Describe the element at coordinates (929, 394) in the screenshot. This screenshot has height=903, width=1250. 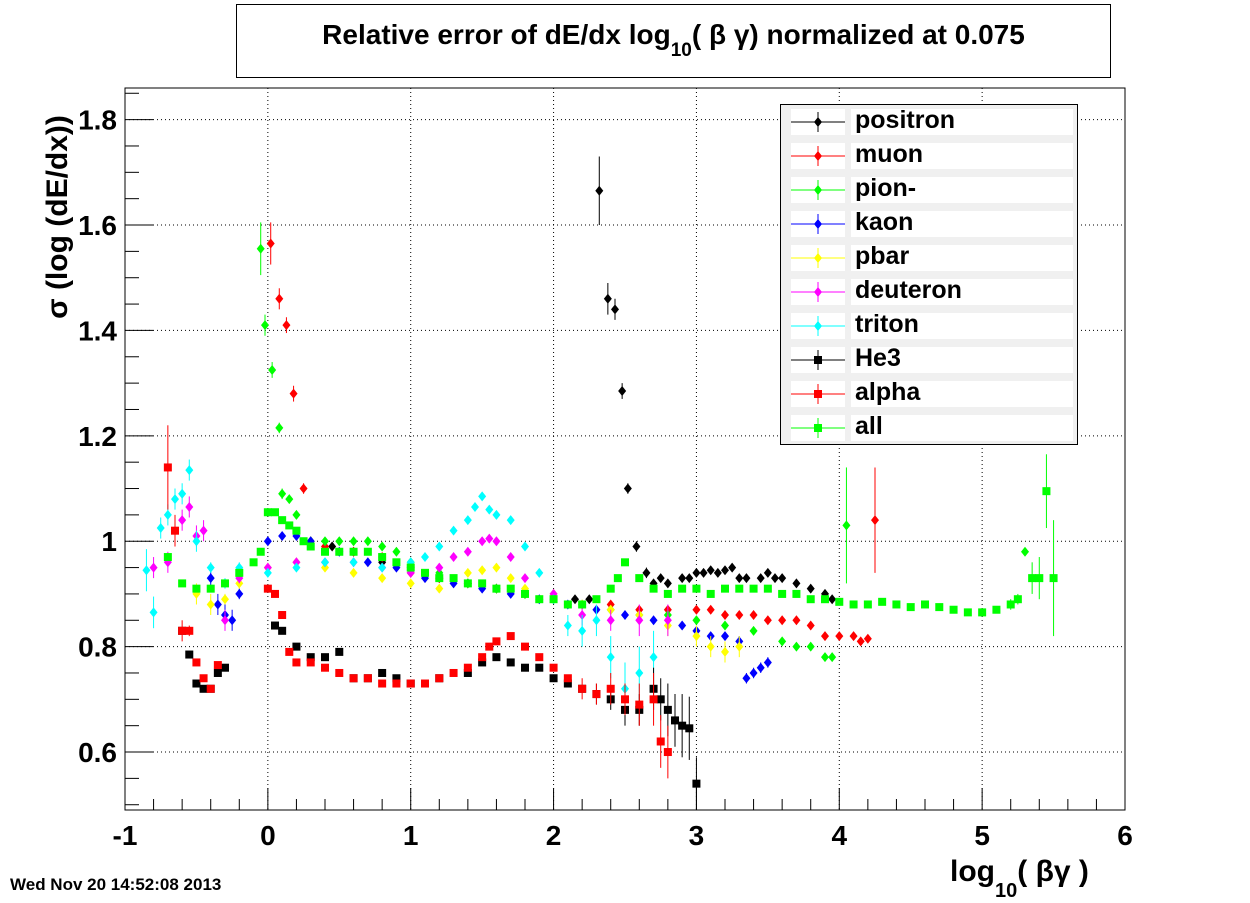
I see `legend-item-alpha: alpha` at that location.